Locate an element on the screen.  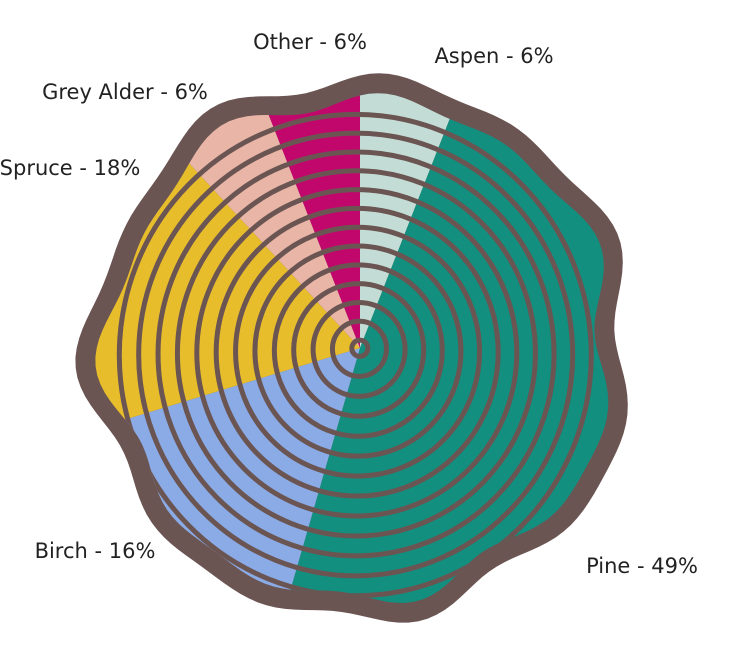
data-label: Pine - 49% is located at coordinates (642, 566).